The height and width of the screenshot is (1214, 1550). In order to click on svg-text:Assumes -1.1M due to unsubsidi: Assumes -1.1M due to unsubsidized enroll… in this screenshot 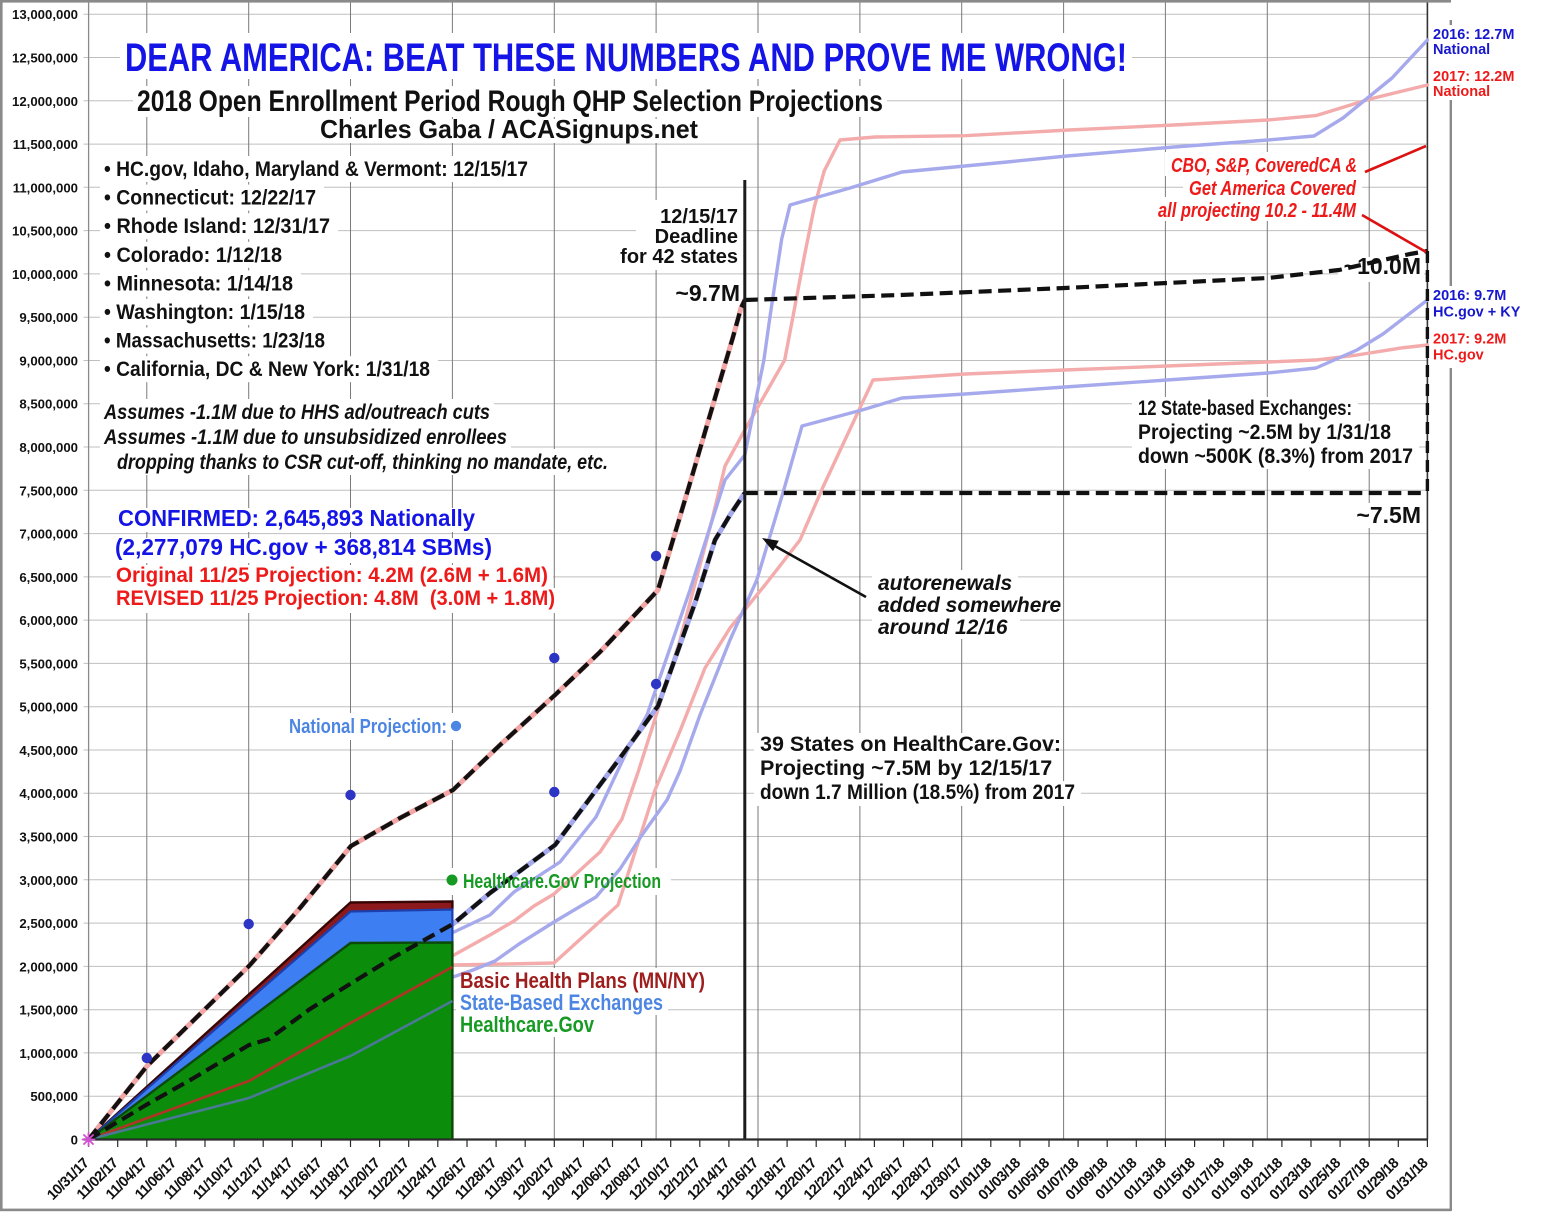, I will do `click(305, 437)`.